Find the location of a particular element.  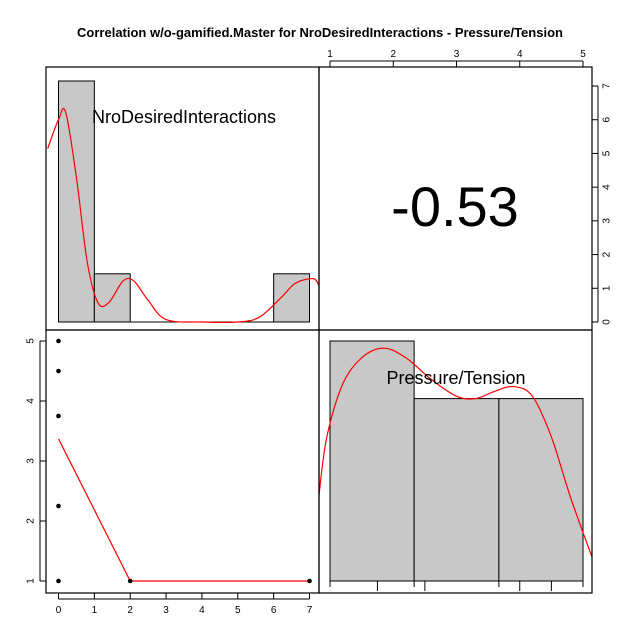

top-axis-tick-label: 3 is located at coordinates (457, 54).